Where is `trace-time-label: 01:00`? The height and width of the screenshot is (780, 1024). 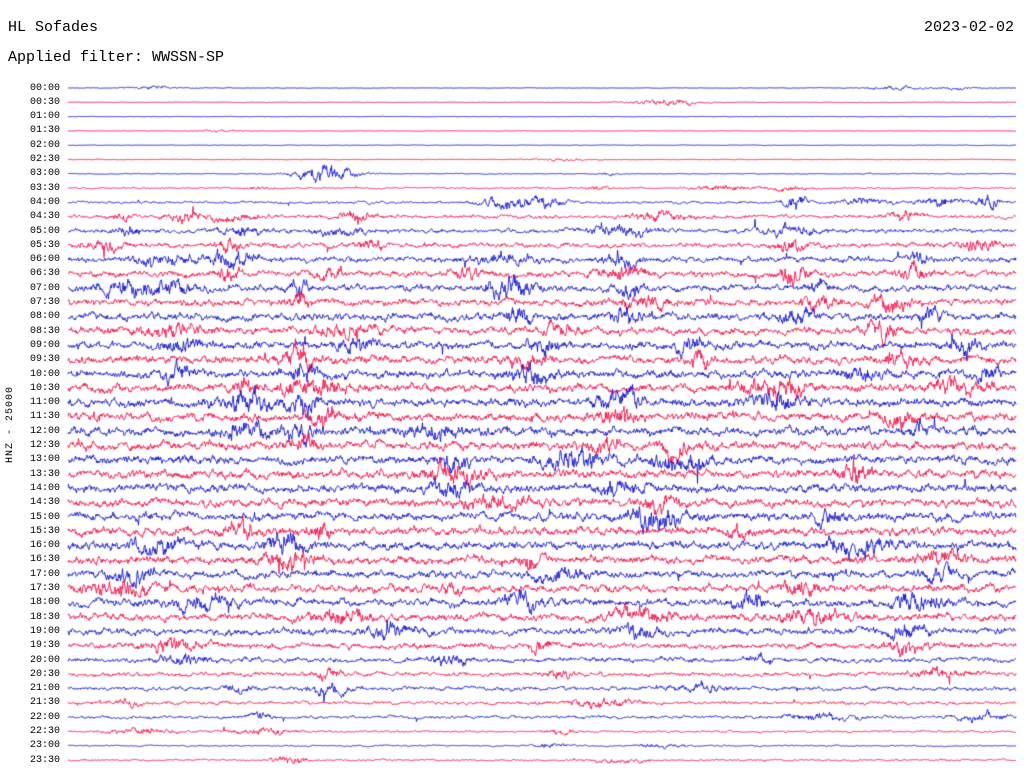 trace-time-label: 01:00 is located at coordinates (44, 117).